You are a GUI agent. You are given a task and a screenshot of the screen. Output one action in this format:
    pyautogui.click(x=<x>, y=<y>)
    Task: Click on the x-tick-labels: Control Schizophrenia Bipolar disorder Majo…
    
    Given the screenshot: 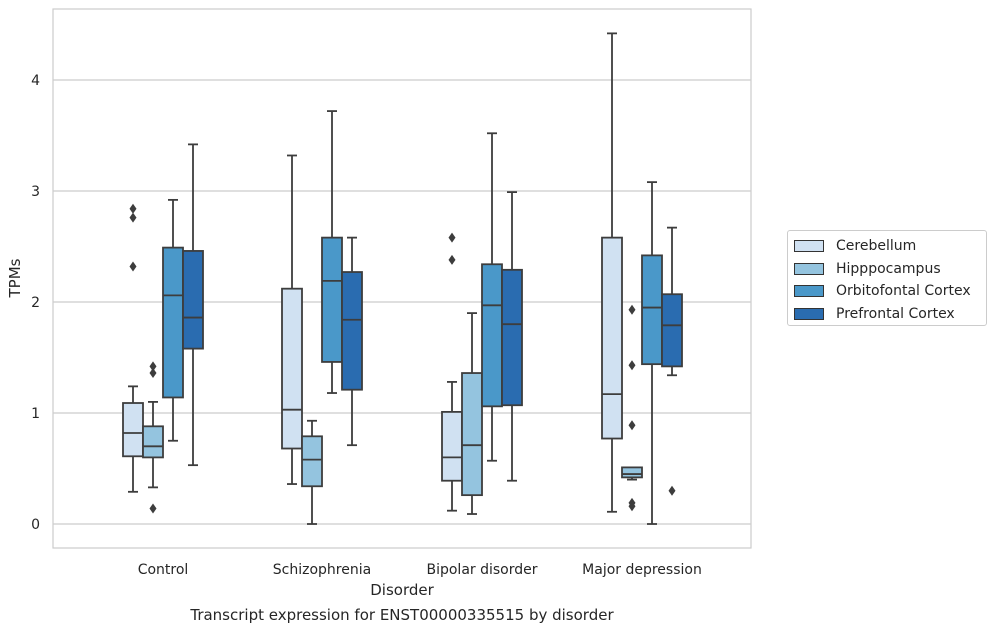 What is the action you would take?
    pyautogui.click(x=420, y=570)
    